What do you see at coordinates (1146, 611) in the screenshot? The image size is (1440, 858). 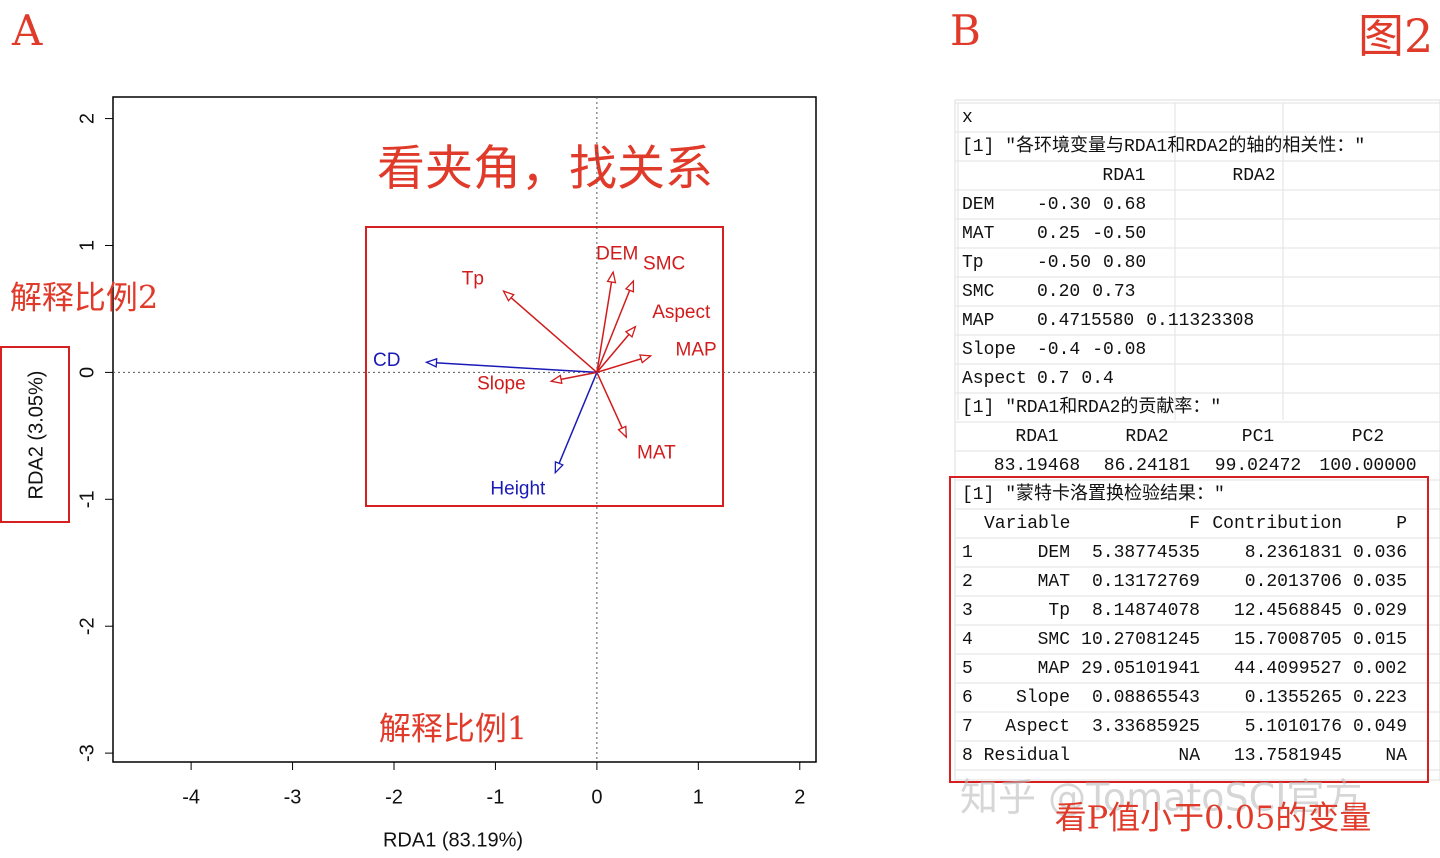 I see `cell: 8.14874078` at bounding box center [1146, 611].